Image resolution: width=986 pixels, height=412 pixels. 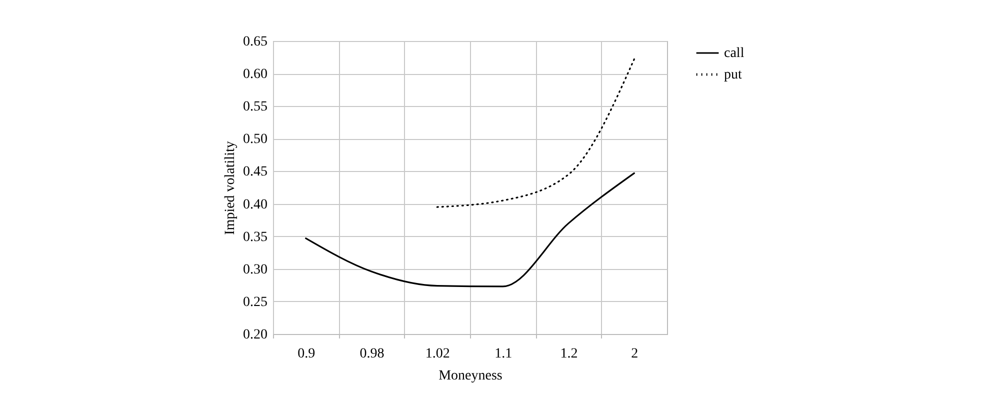 I want to click on x-tick-label: 1.2, so click(x=569, y=354).